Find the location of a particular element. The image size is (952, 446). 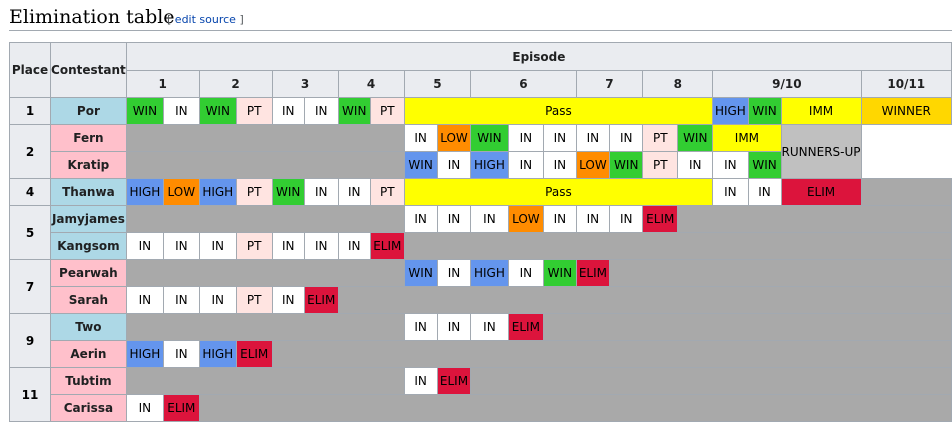

table-row: Sarah IN IN IN PT IN ELIM is located at coordinates (481, 300).